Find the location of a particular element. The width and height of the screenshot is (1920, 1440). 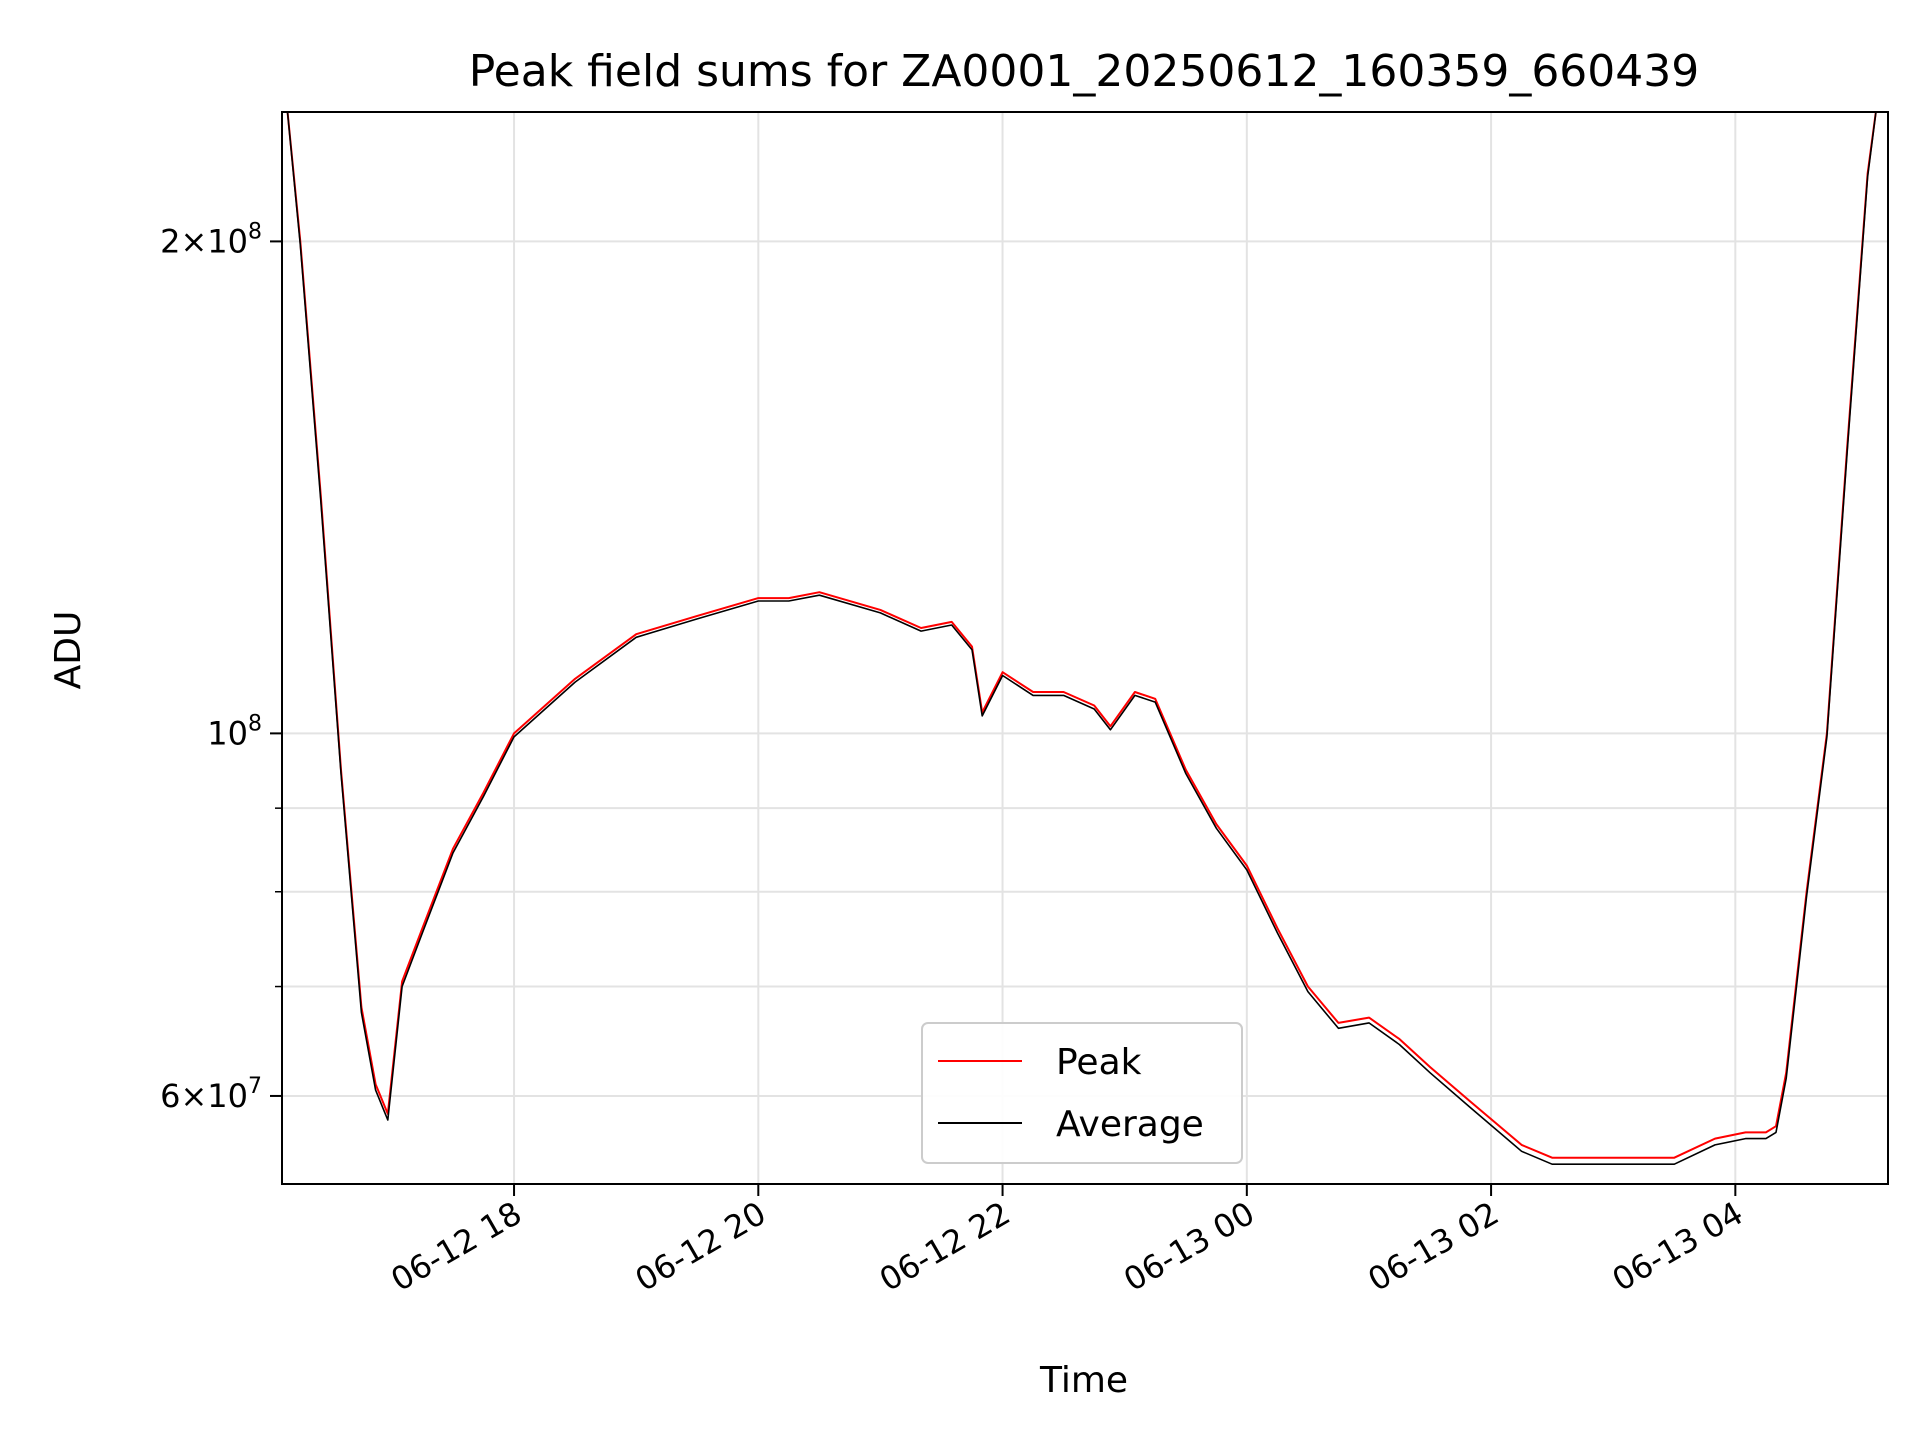

legend: Peak Average is located at coordinates (1082, 1093).